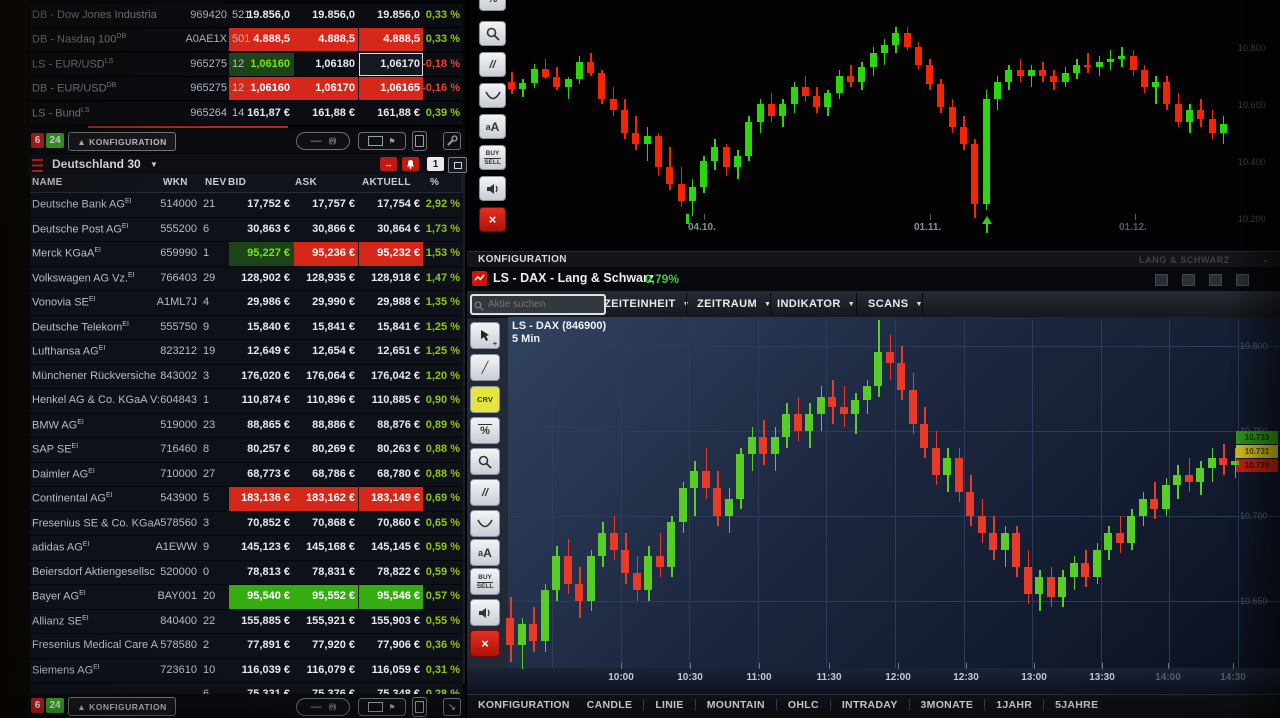 This screenshot has width=1280, height=718. What do you see at coordinates (452, 141) in the screenshot?
I see `wrench-icon` at bounding box center [452, 141].